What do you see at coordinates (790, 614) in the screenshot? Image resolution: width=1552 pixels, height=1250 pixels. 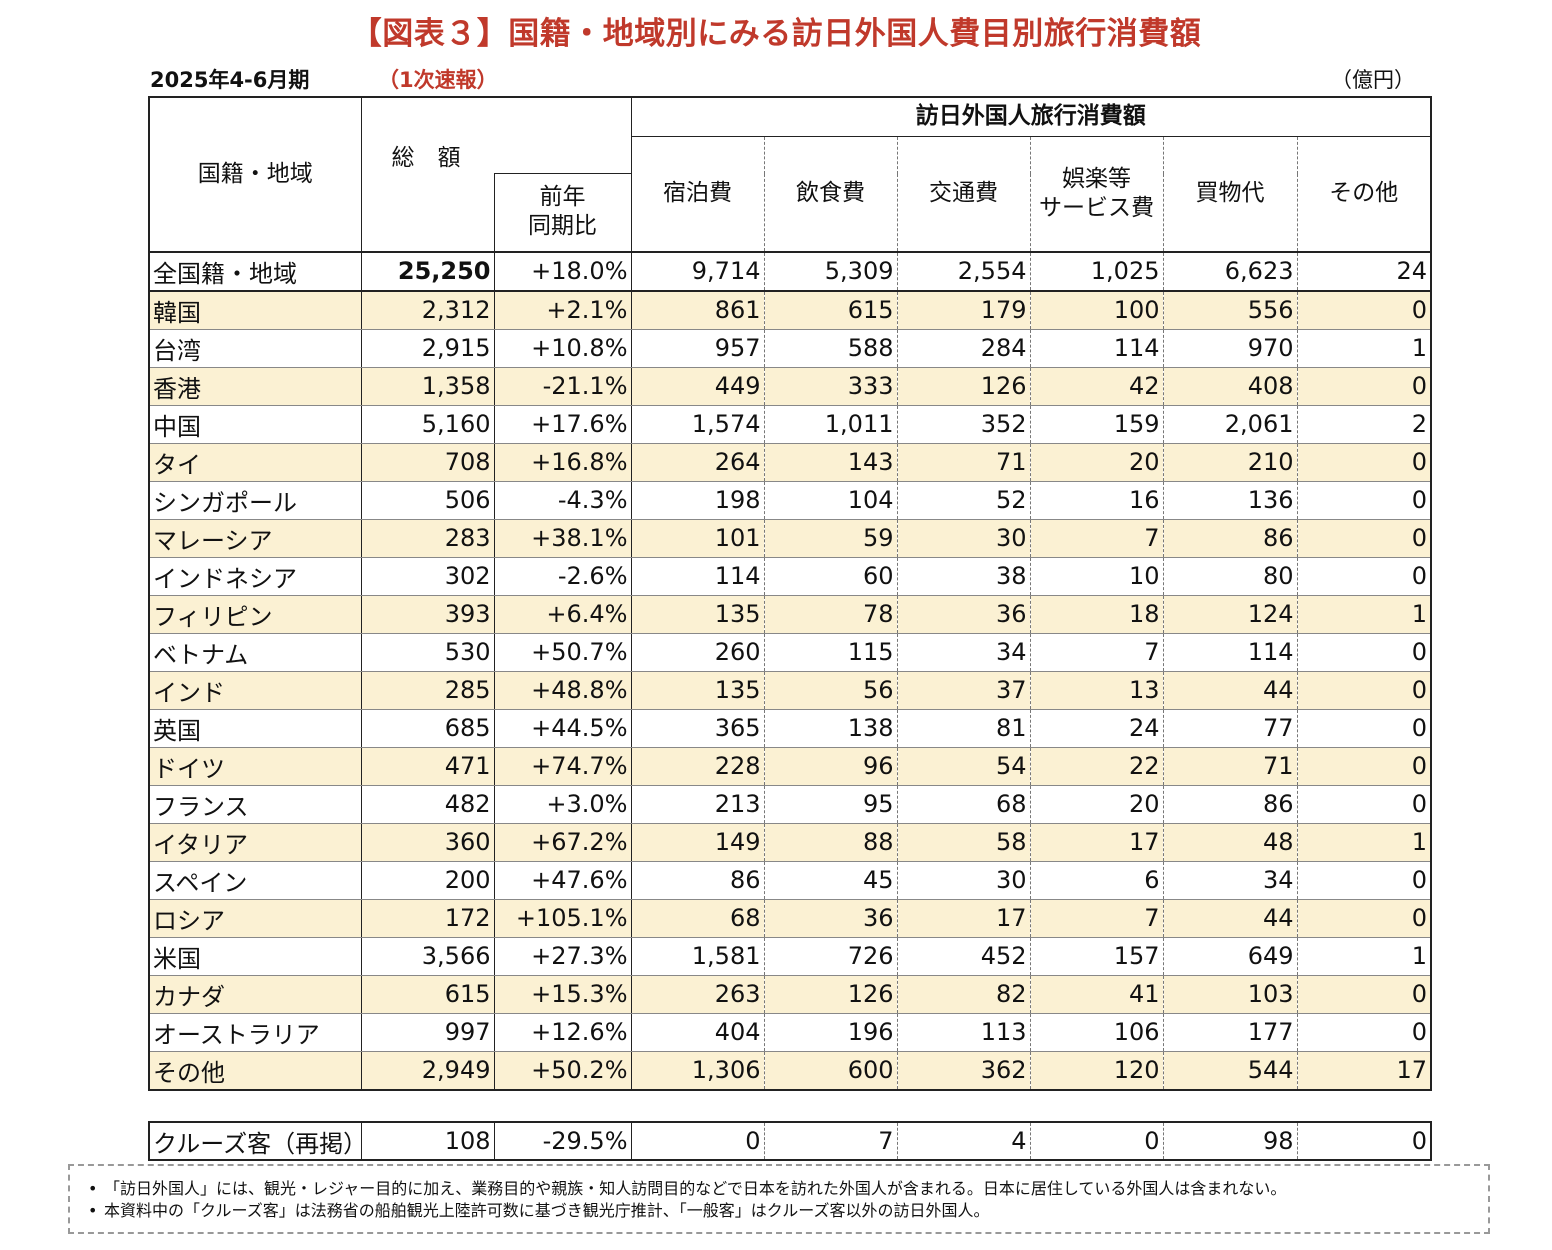 I see `table-row: フィリピン 393 +6.4% 135 78 36 18 124 1` at bounding box center [790, 614].